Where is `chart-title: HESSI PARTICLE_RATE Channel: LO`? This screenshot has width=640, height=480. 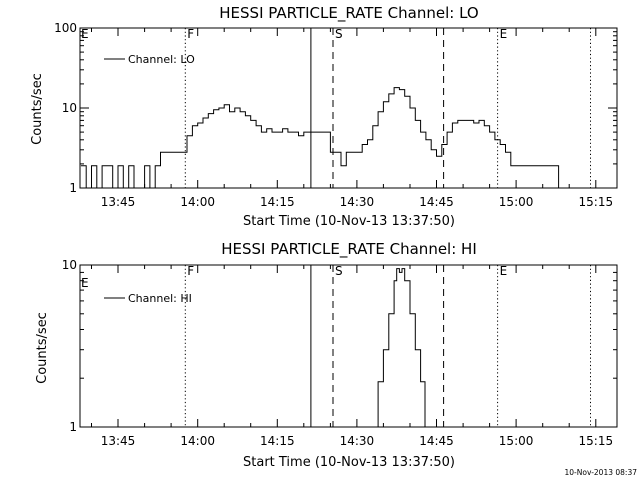
chart-title: HESSI PARTICLE_RATE Channel: LO is located at coordinates (348, 13).